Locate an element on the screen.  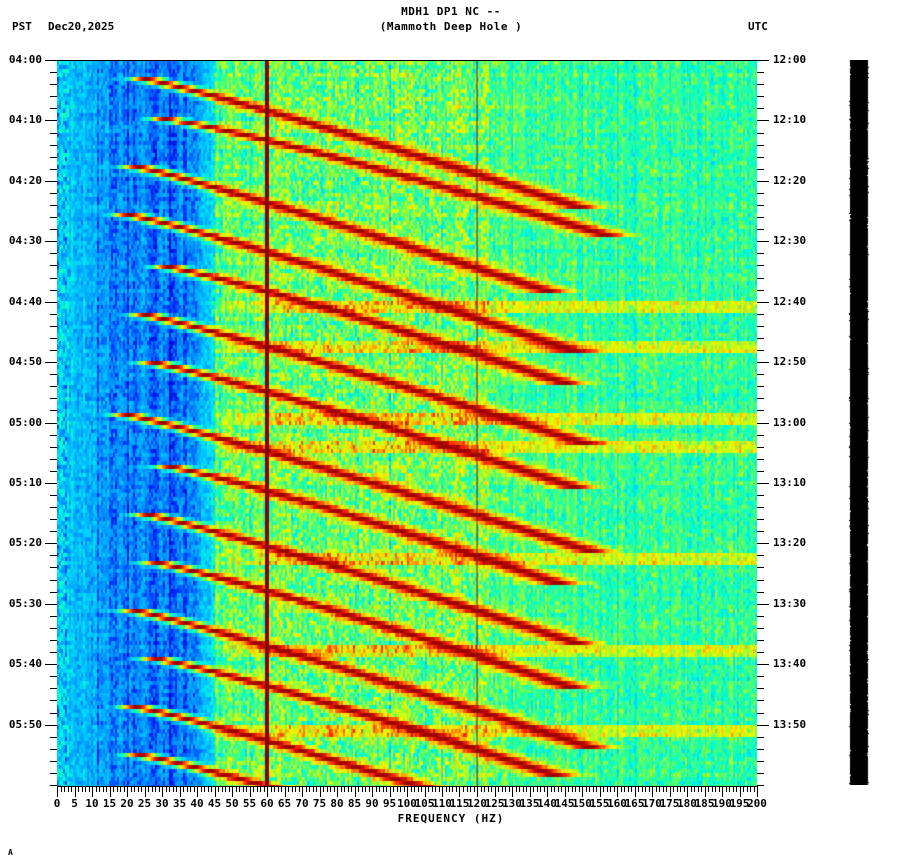
freq-tick-label: 80 is located at coordinates (337, 803).